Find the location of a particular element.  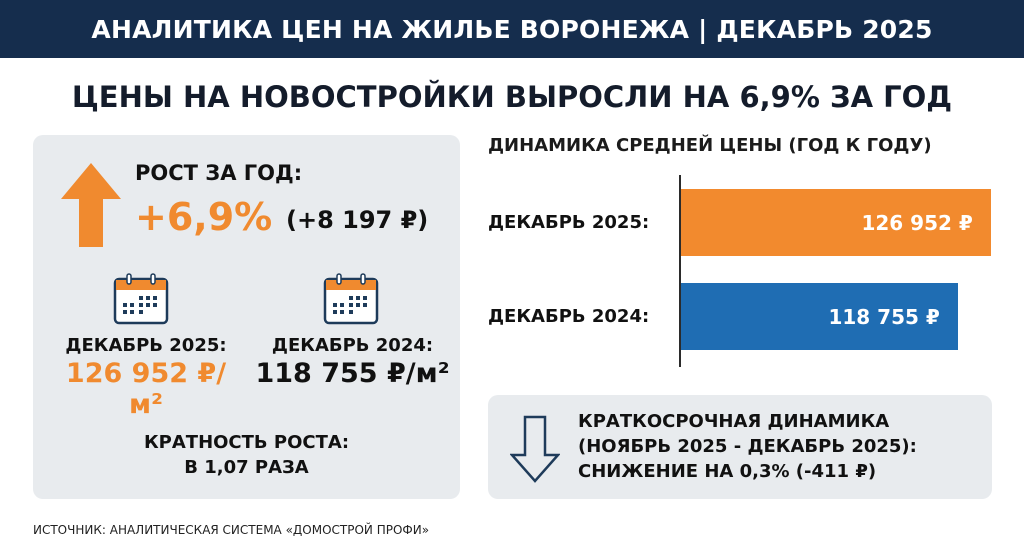

previous-price-value: 118 755 ₽/м² is located at coordinates (352, 373).